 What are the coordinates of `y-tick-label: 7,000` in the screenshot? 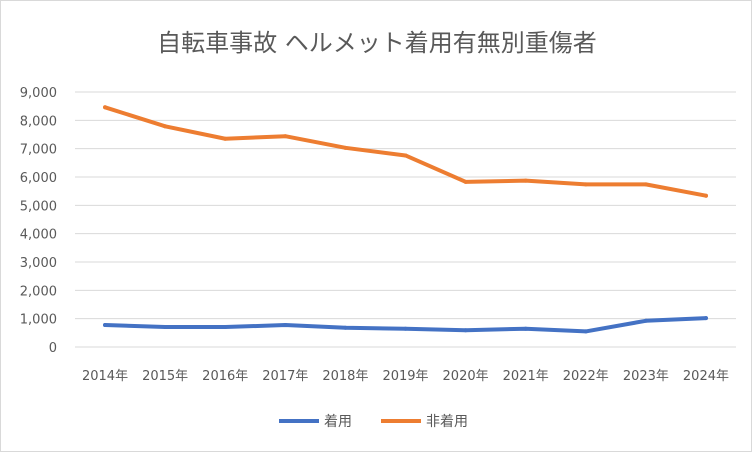 It's located at (38, 150).